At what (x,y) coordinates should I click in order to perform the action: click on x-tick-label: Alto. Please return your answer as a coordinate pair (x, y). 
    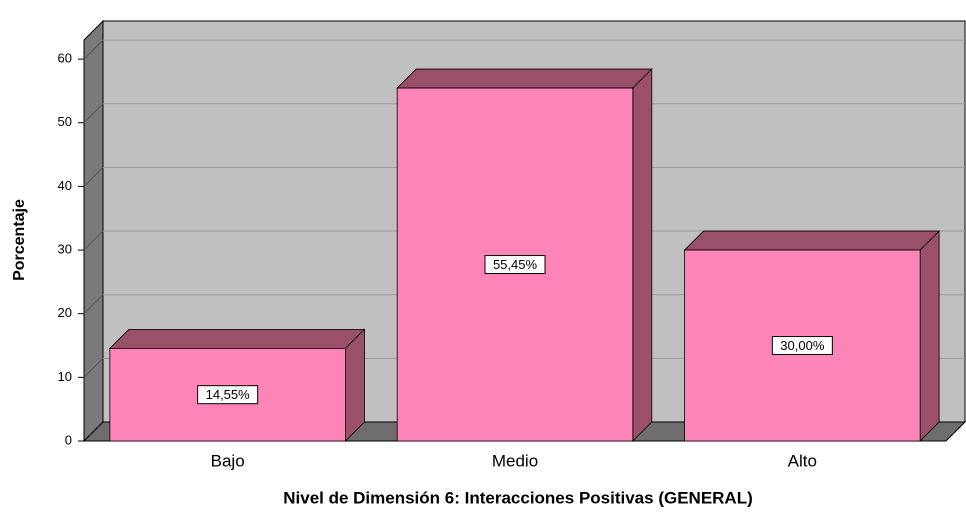
    Looking at the image, I should click on (802, 460).